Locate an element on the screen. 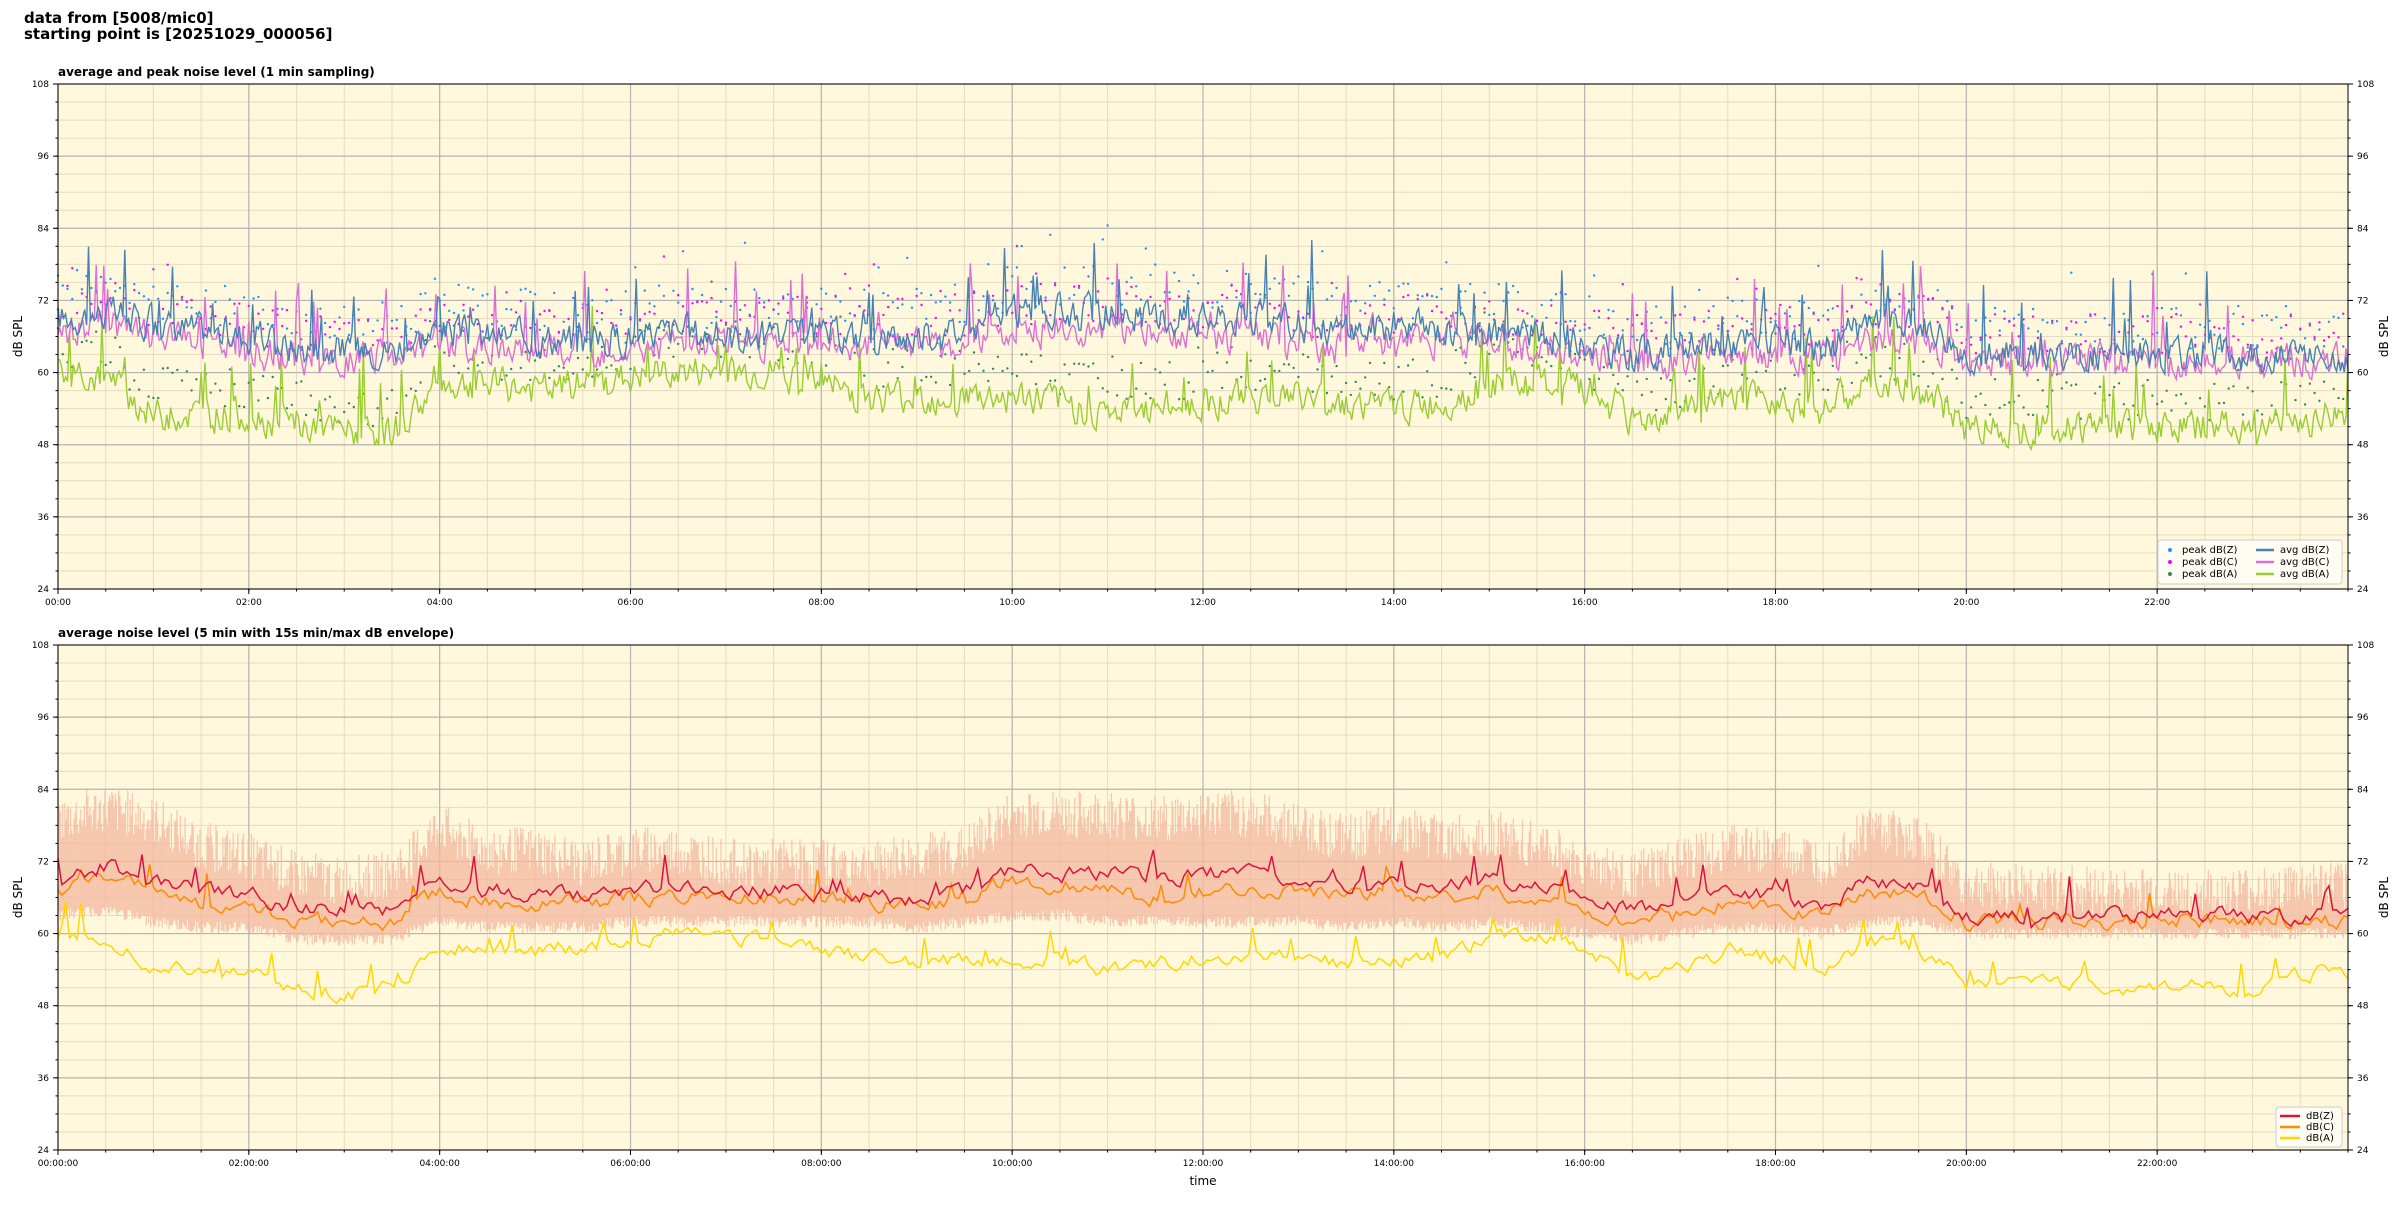  chart1-ytick-label-right: 84 is located at coordinates (2363, 229).